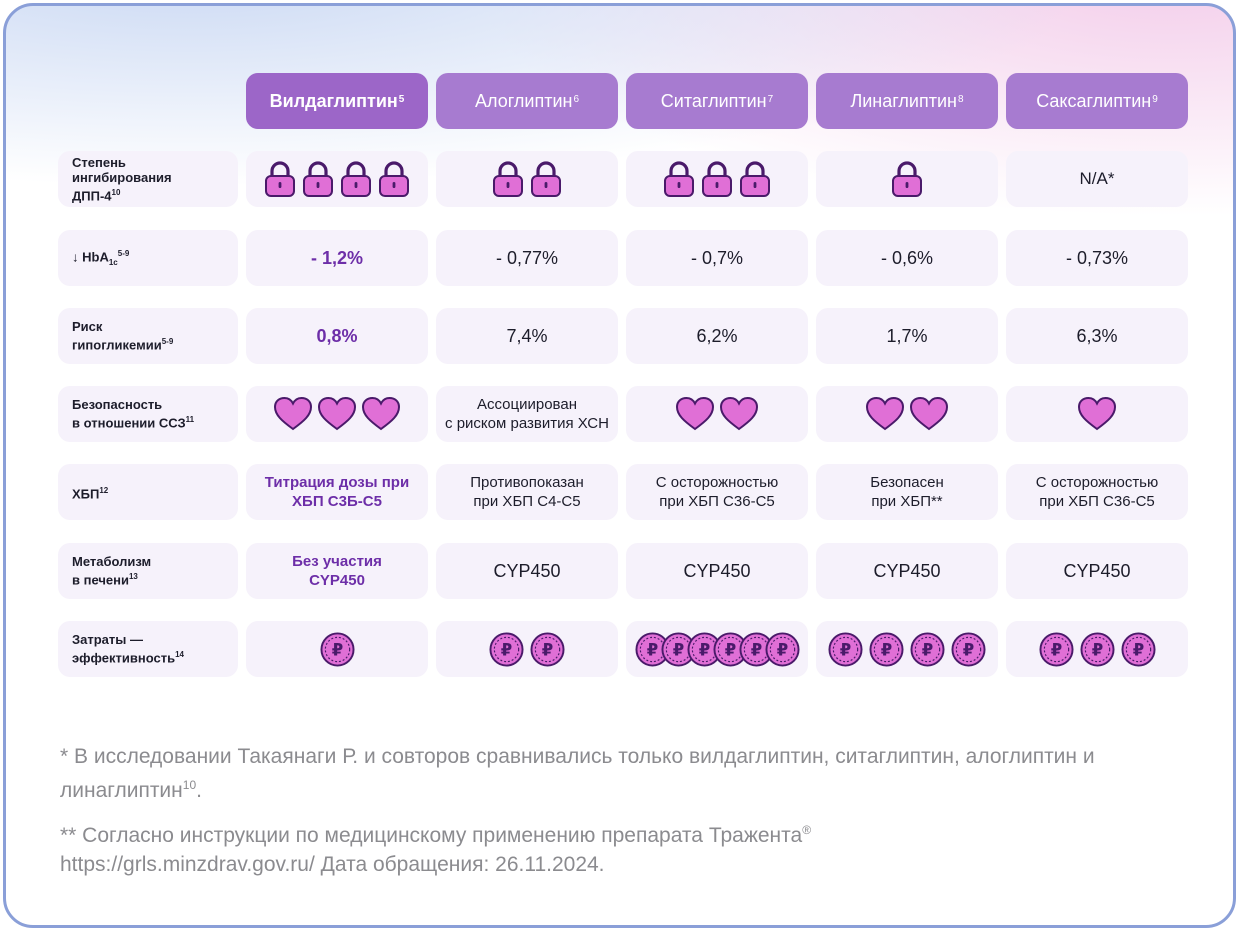 This screenshot has height=931, width=1239. What do you see at coordinates (337, 580) in the screenshot?
I see `cell-line: CYP450` at bounding box center [337, 580].